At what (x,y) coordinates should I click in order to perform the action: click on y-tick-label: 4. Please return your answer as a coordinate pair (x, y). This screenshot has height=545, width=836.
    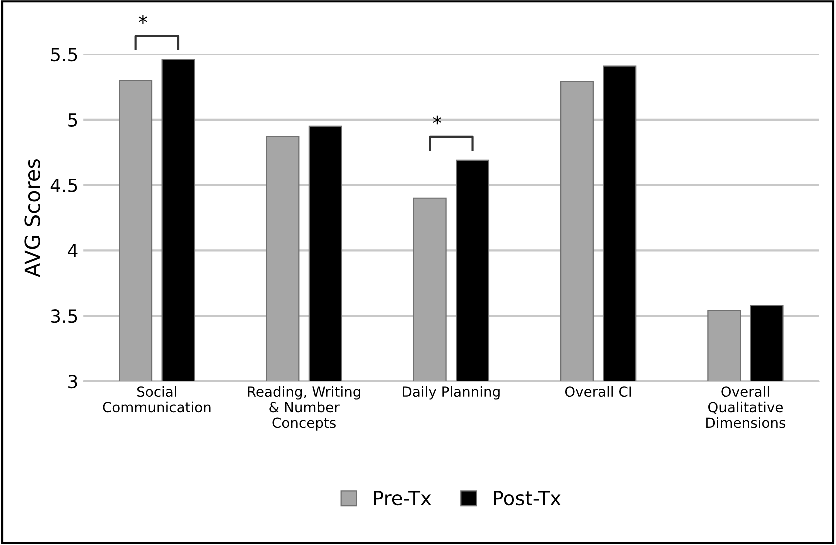
    Looking at the image, I should click on (73, 251).